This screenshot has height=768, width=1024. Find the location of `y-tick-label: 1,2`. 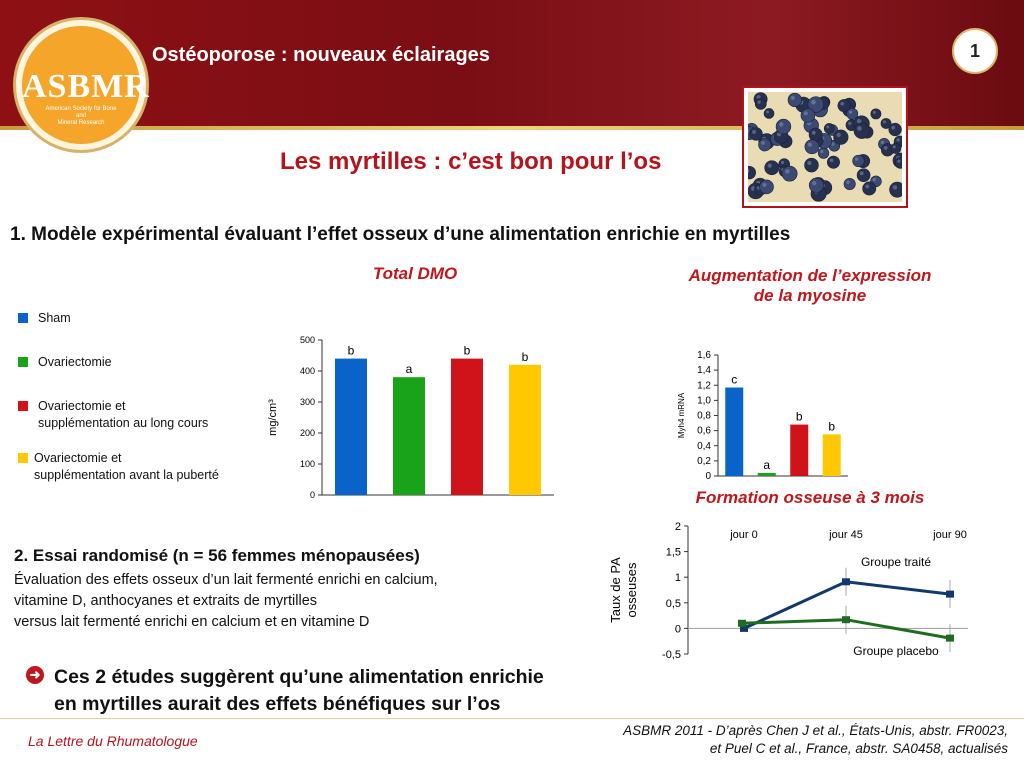

y-tick-label: 1,2 is located at coordinates (704, 385).